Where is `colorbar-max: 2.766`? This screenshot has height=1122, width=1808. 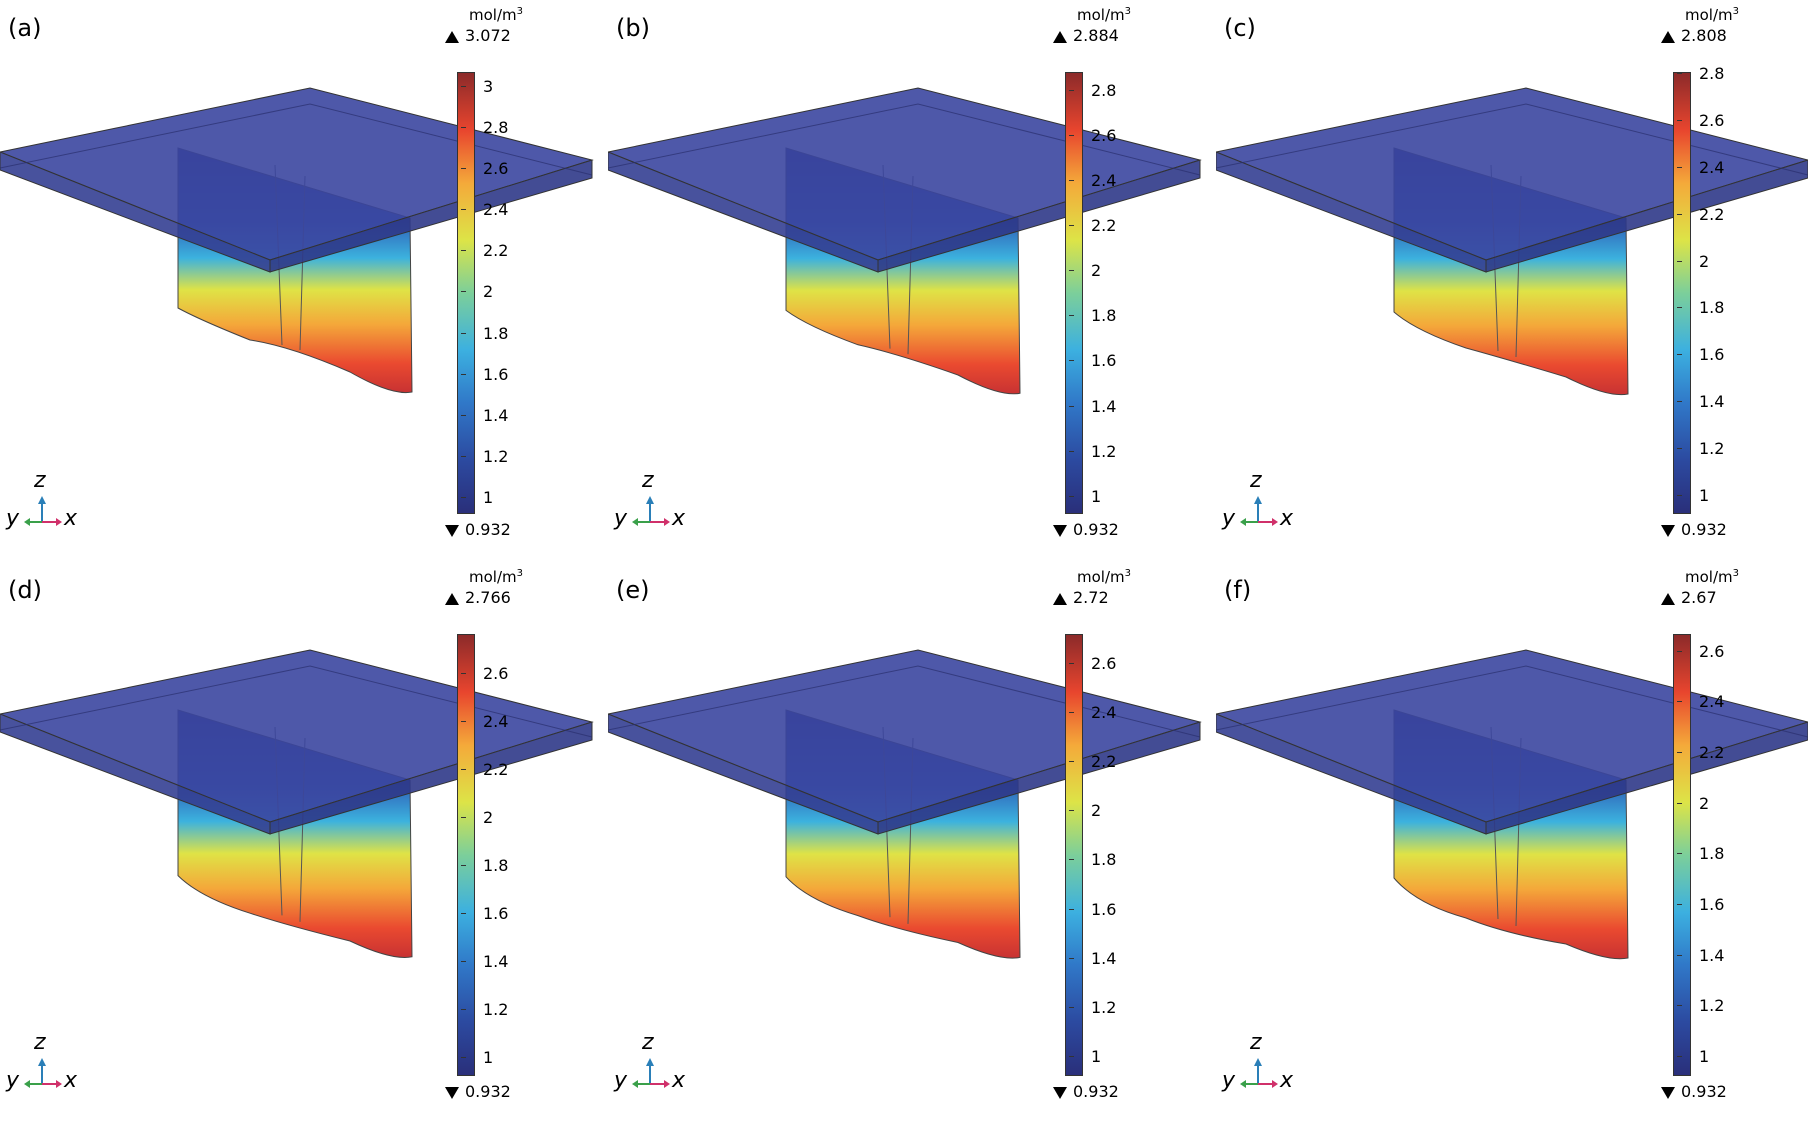 colorbar-max: 2.766 is located at coordinates (478, 597).